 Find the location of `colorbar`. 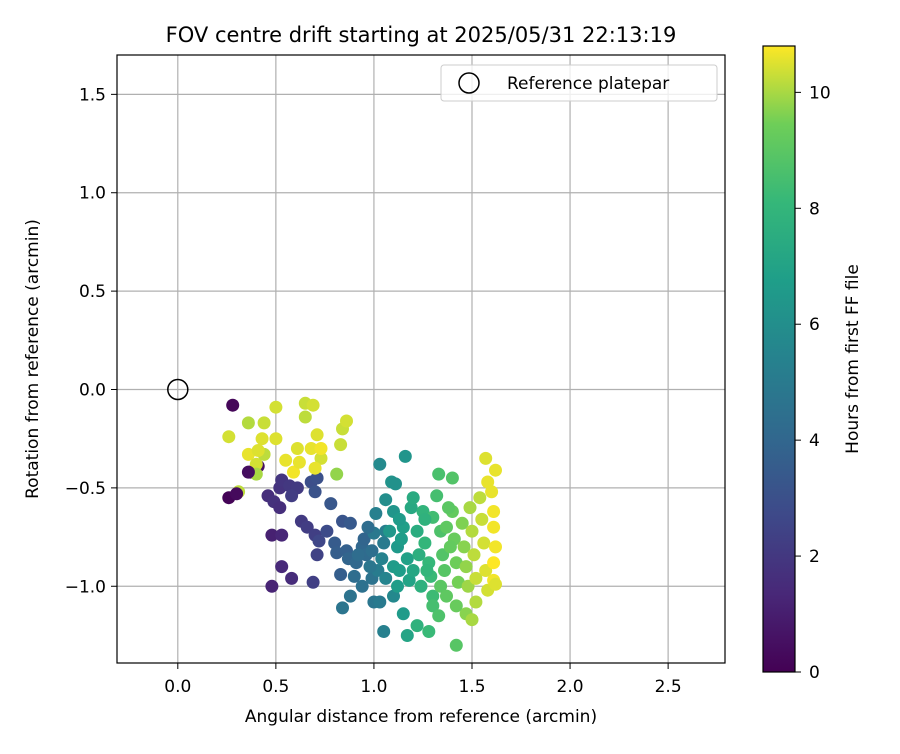

colorbar is located at coordinates (779, 359).